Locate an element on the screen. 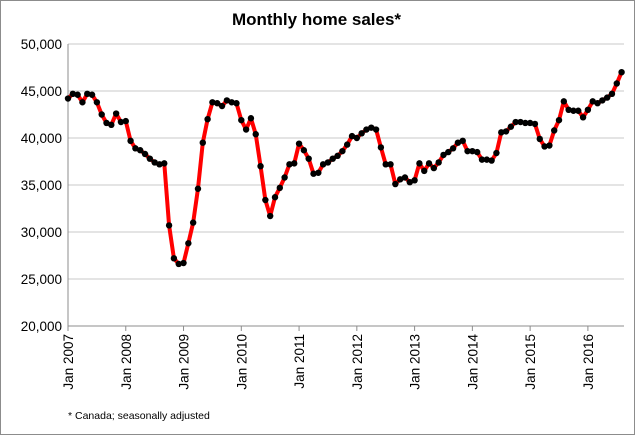  y-tick-label: 50,000 is located at coordinates (41, 44).